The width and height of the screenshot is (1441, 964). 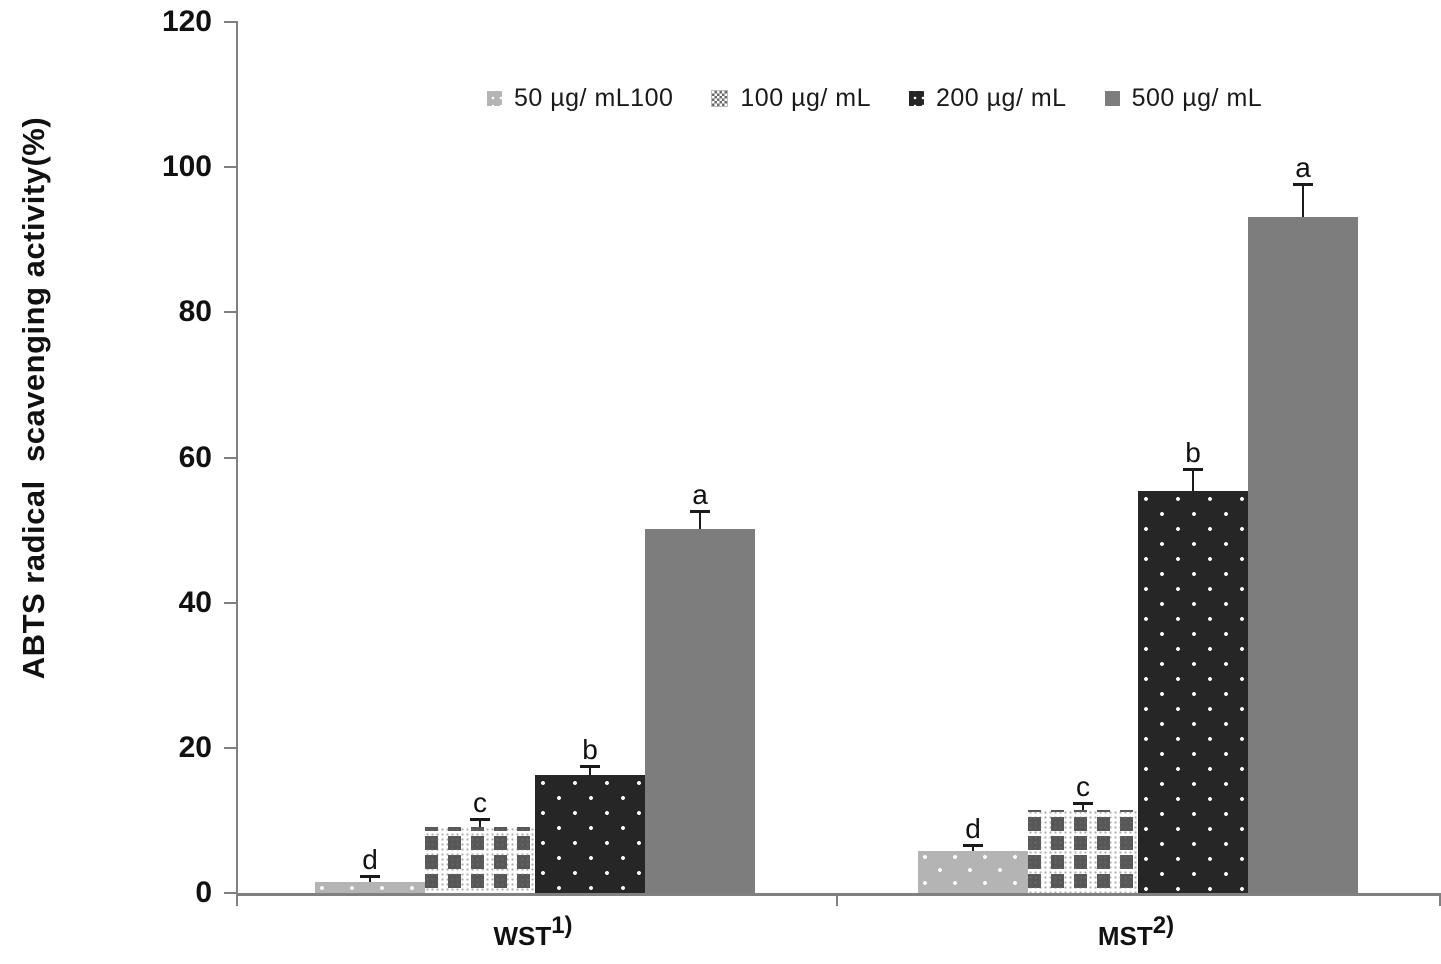 I want to click on legend-swatch-s100, so click(x=720, y=98).